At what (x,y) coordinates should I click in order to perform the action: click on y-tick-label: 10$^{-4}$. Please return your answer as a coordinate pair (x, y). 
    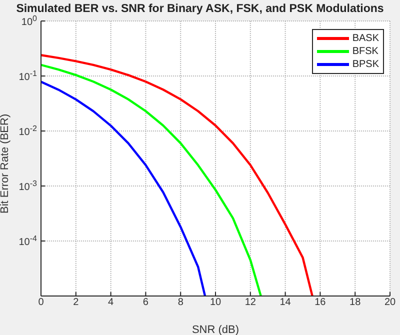
    Looking at the image, I should click on (28, 241).